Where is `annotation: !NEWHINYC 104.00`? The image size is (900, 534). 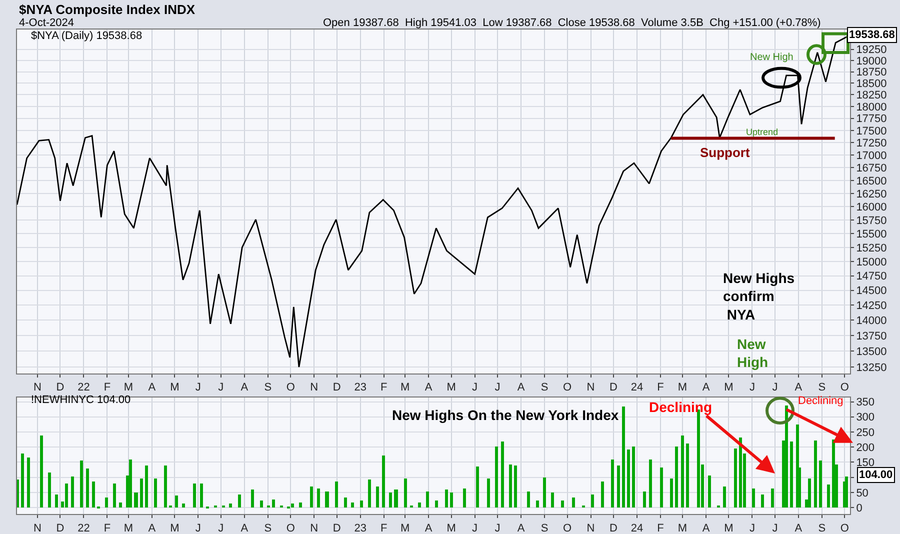
annotation: !NEWHINYC 104.00 is located at coordinates (81, 400).